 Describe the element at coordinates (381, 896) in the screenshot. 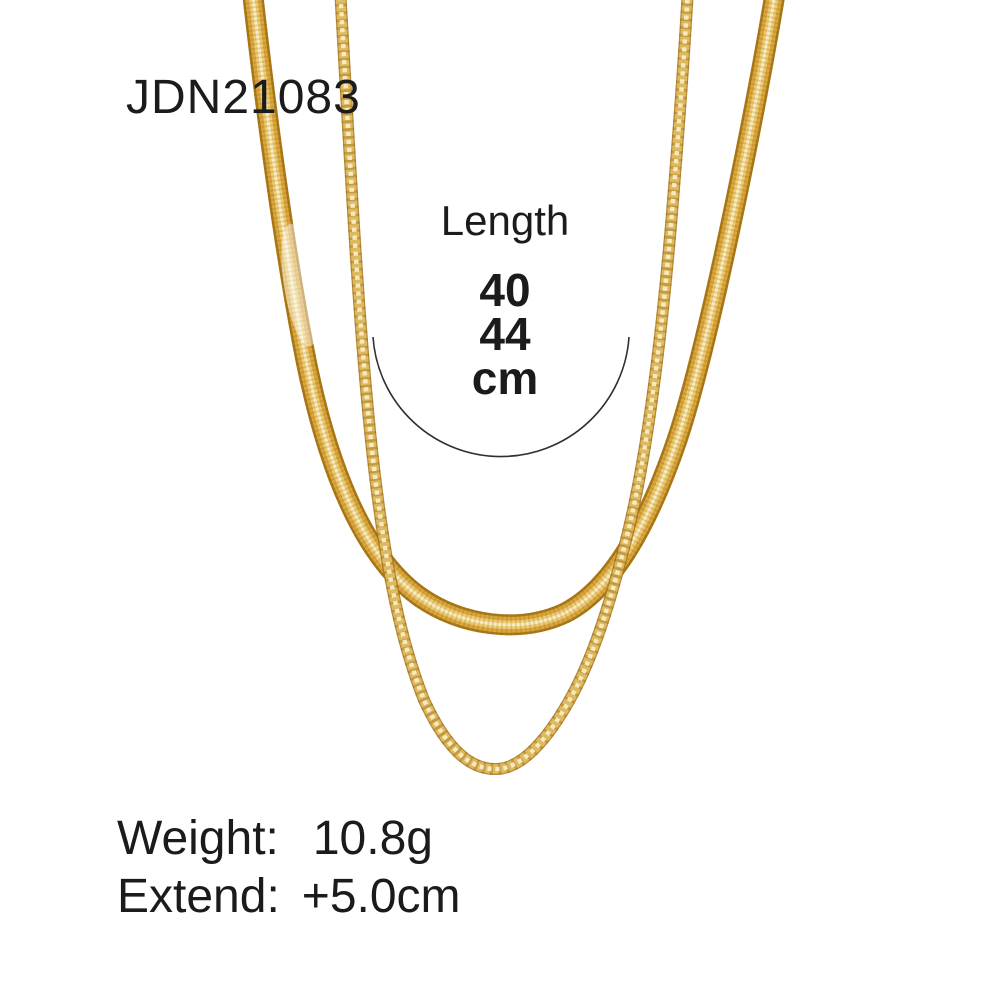

I see `extend-value: +5.0cm` at that location.